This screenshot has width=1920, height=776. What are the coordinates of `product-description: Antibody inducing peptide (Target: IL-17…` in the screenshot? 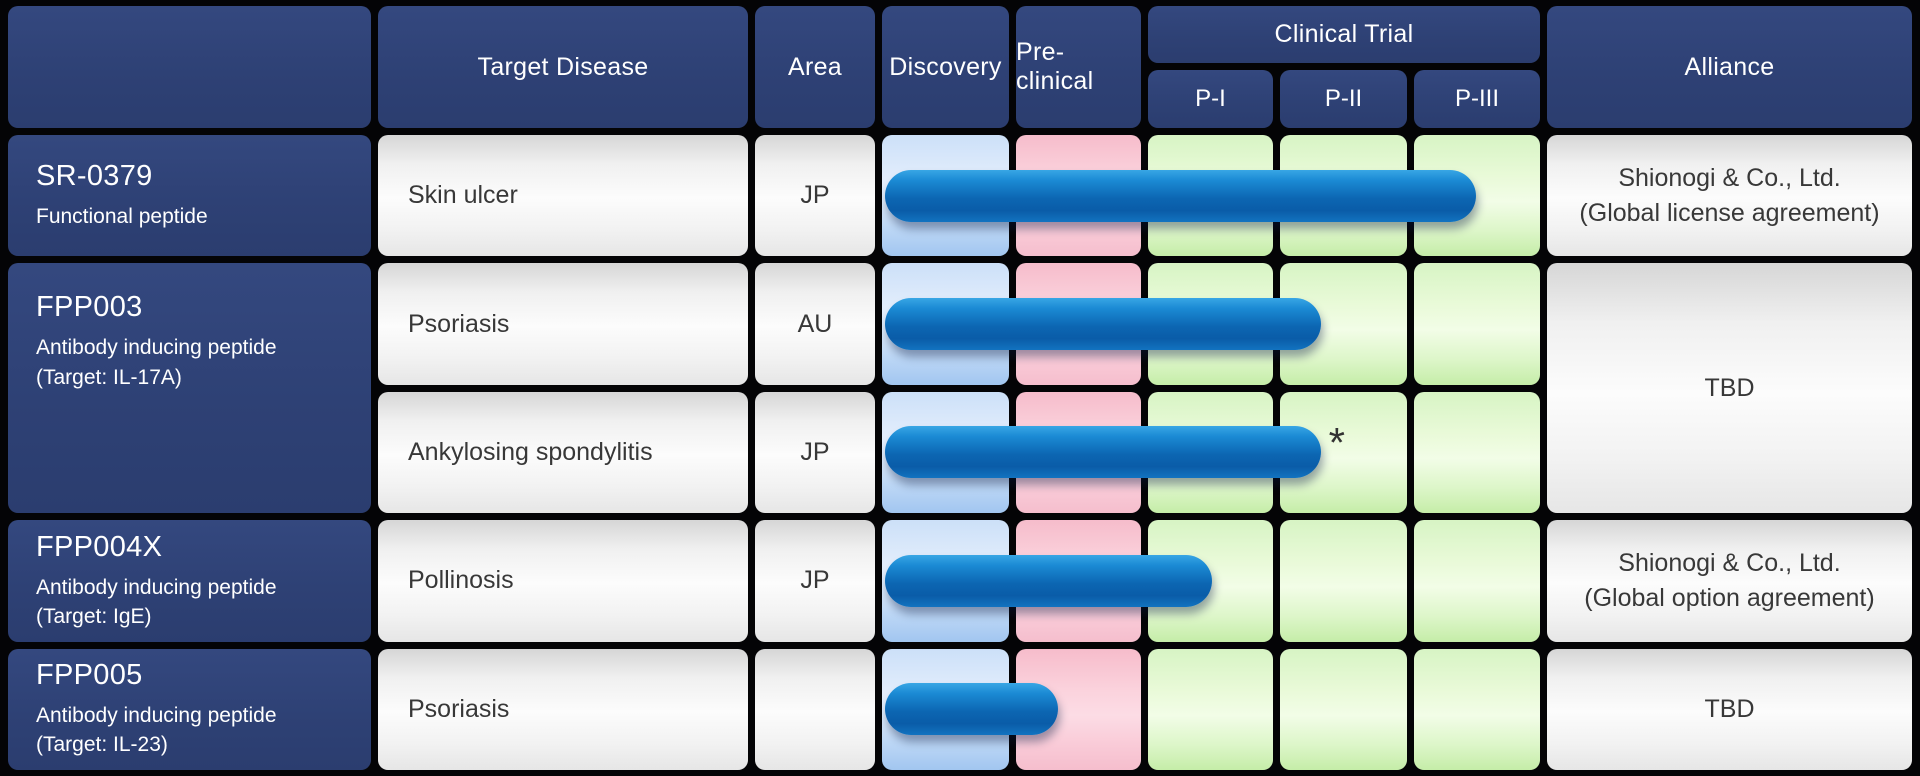 It's located at (156, 362).